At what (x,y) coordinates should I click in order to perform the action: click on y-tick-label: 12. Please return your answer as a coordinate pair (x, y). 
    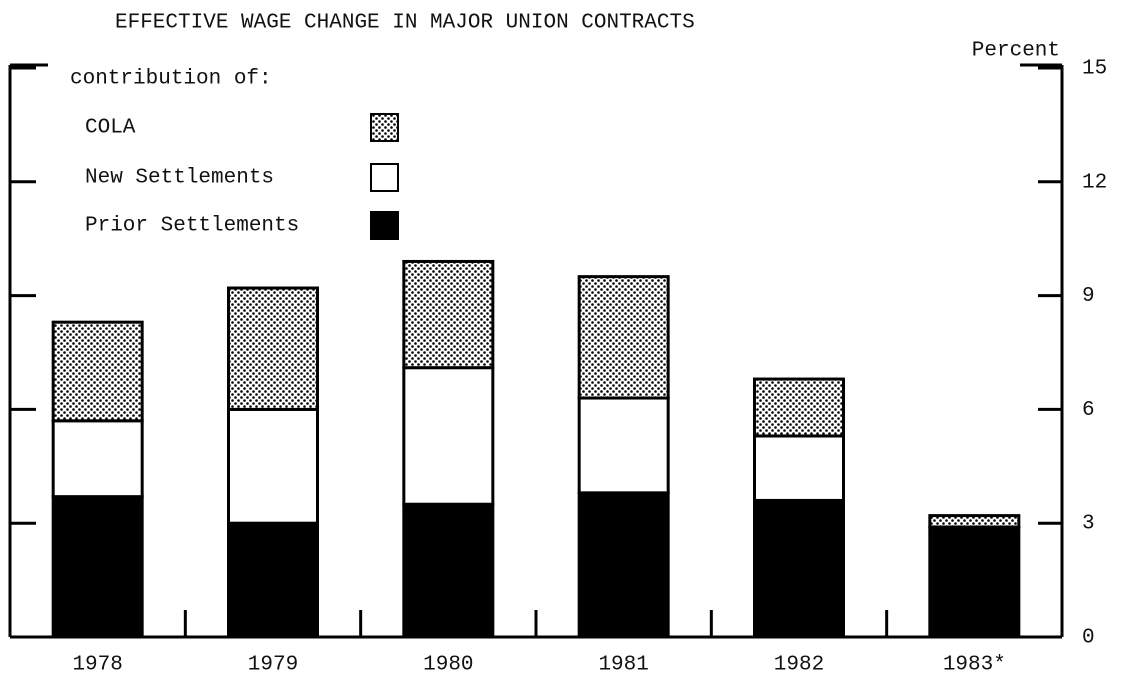
    Looking at the image, I should click on (1094, 182).